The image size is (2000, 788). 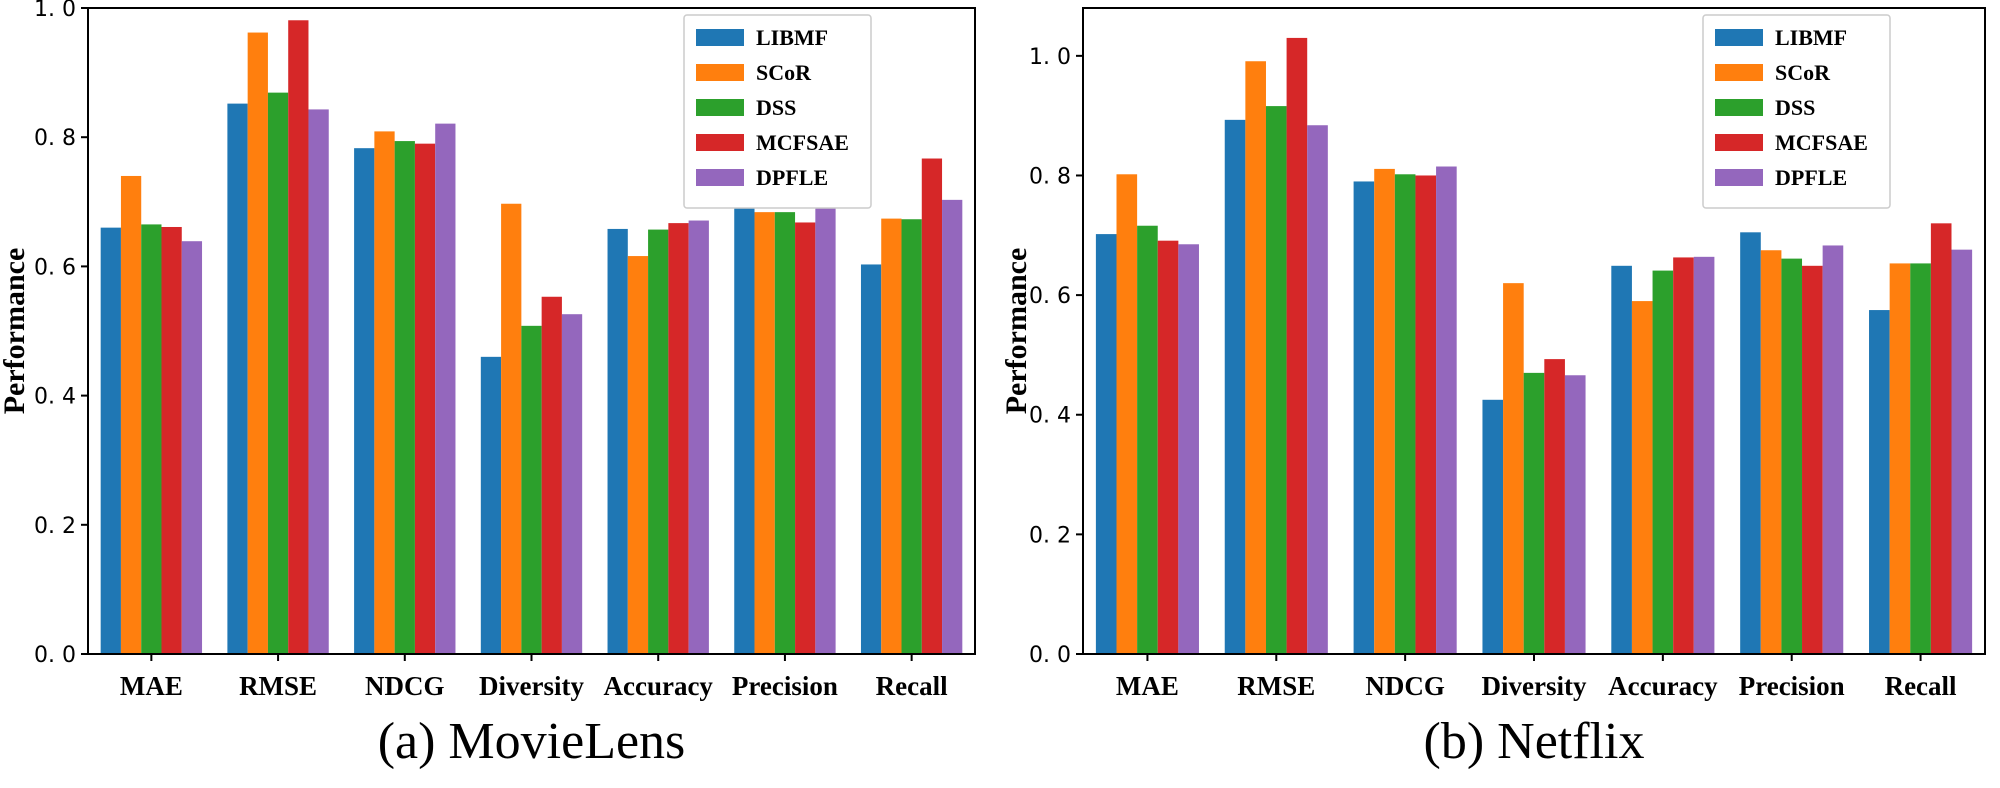 I want to click on x-tick-label-accuracy: Accuracy, so click(x=1663, y=686).